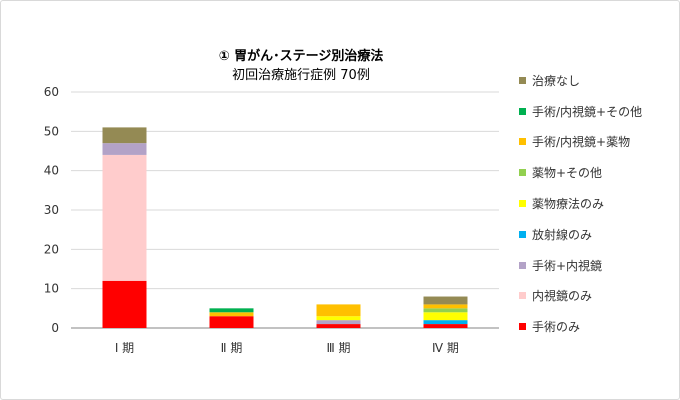 Image resolution: width=680 pixels, height=400 pixels. What do you see at coordinates (232, 348) in the screenshot?
I see `x-tick-label: Ⅱ 期` at bounding box center [232, 348].